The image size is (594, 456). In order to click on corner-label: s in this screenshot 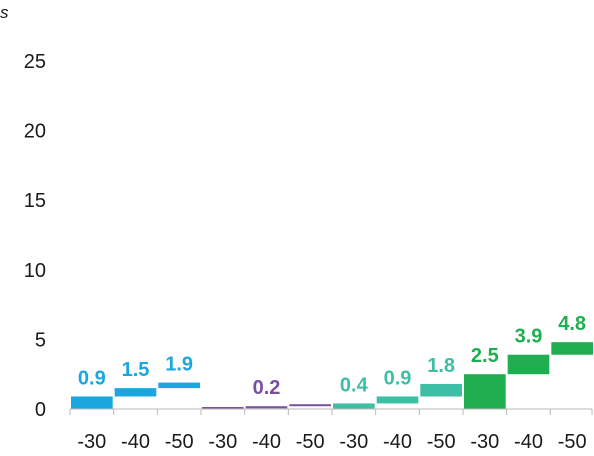, I will do `click(4, 12)`.